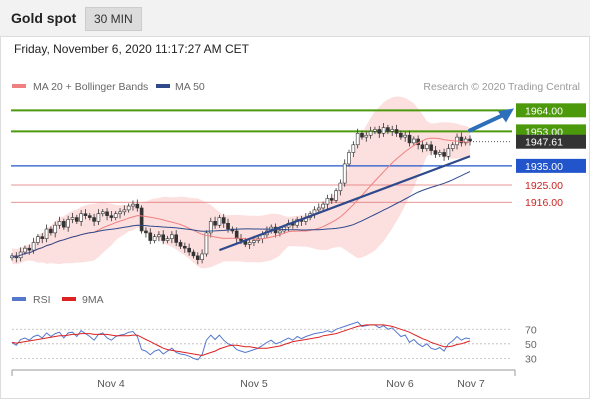  Describe the element at coordinates (501, 87) in the screenshot. I see `research-credit: Research © 2020 Trading Central` at that location.